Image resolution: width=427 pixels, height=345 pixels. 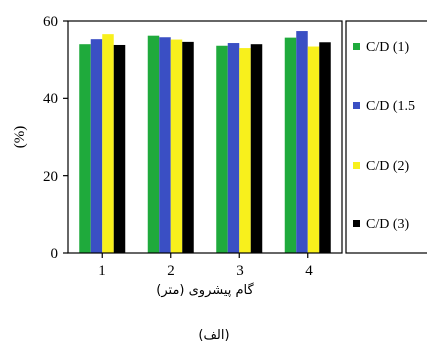 I want to click on legend-label-cd15: C/D (1.5, so click(x=390, y=106).